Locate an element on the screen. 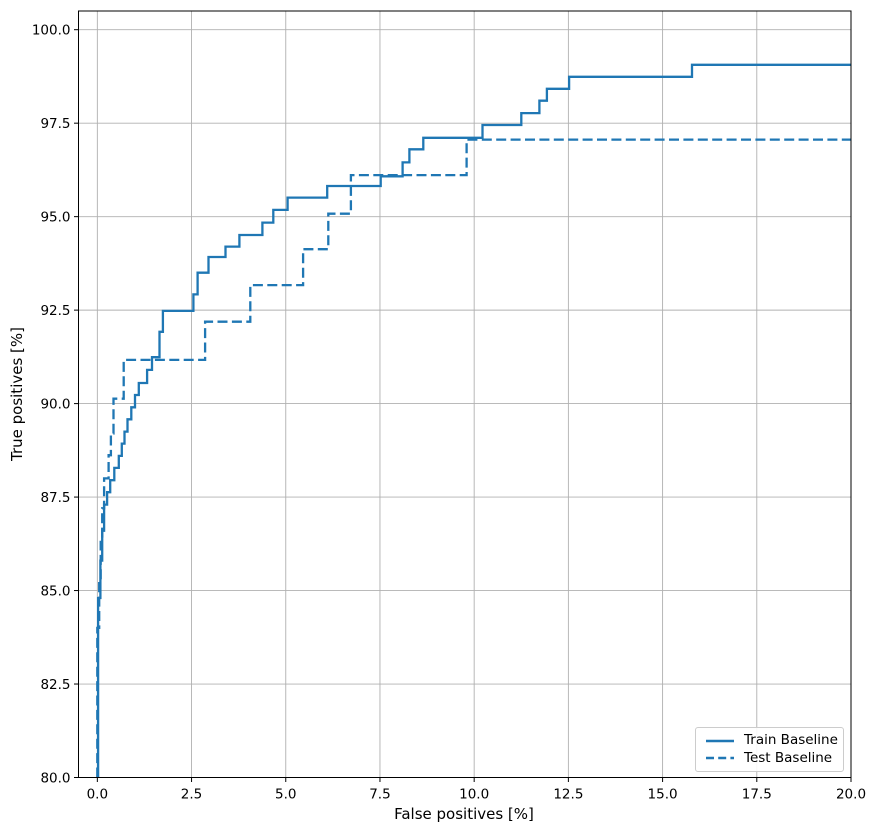 The width and height of the screenshot is (874, 833). legend-label-test: Test Baseline is located at coordinates (788, 757).